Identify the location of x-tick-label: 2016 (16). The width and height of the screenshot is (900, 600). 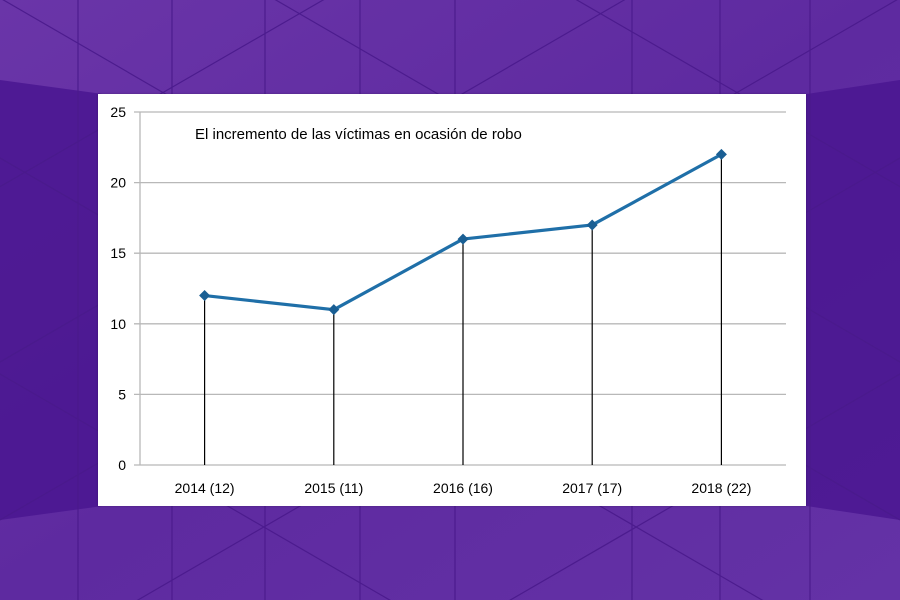
(463, 488).